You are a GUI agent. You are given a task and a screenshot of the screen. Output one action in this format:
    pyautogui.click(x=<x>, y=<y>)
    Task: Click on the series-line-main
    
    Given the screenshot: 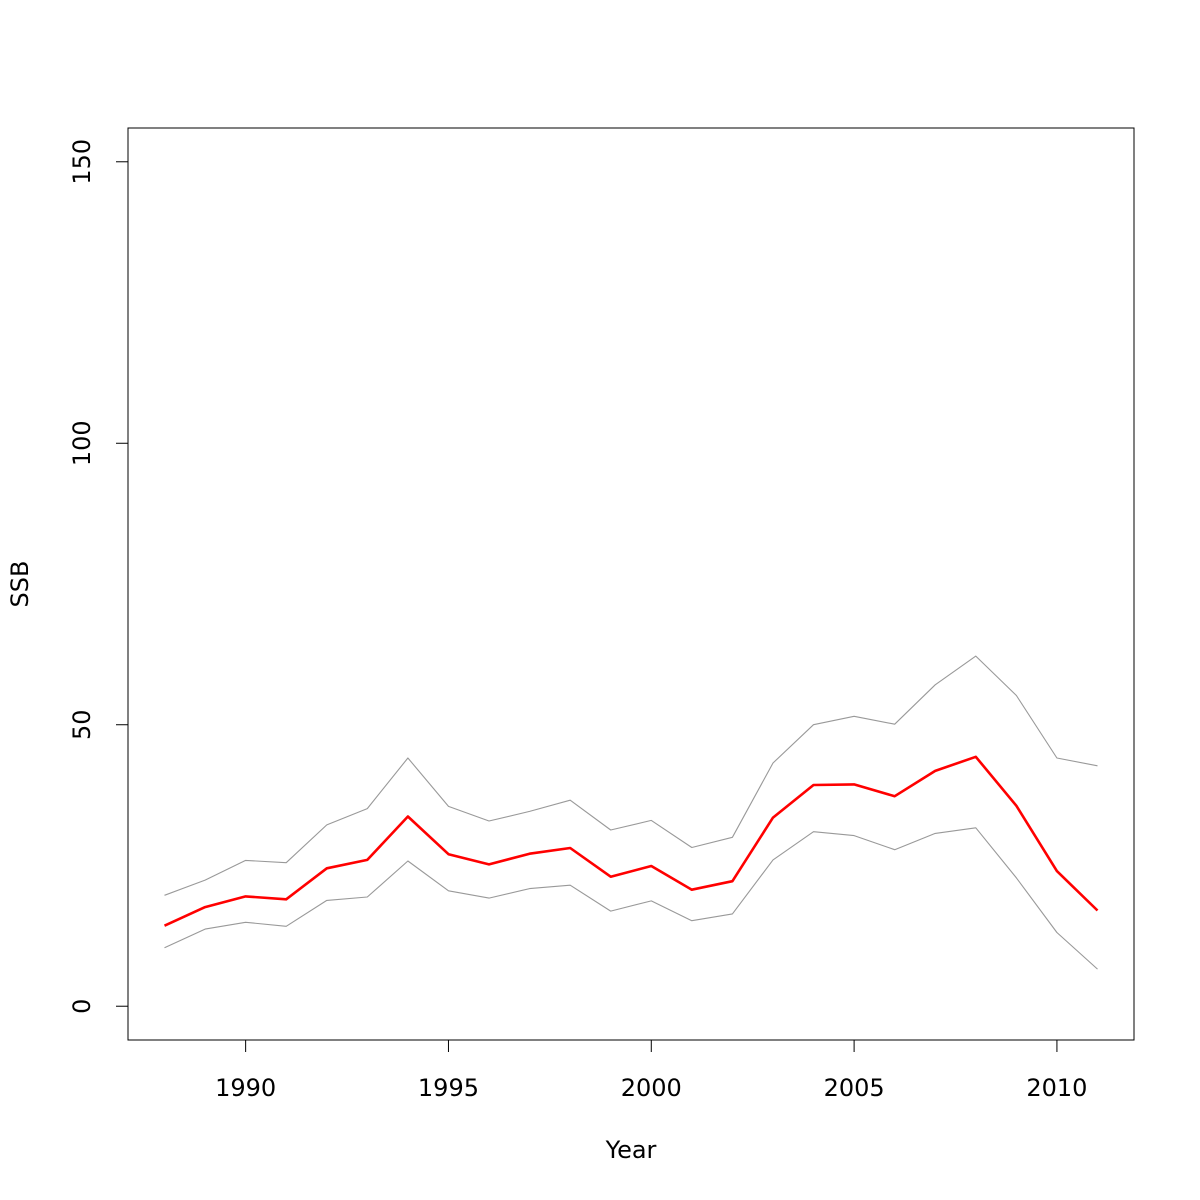 What is the action you would take?
    pyautogui.click(x=631, y=841)
    